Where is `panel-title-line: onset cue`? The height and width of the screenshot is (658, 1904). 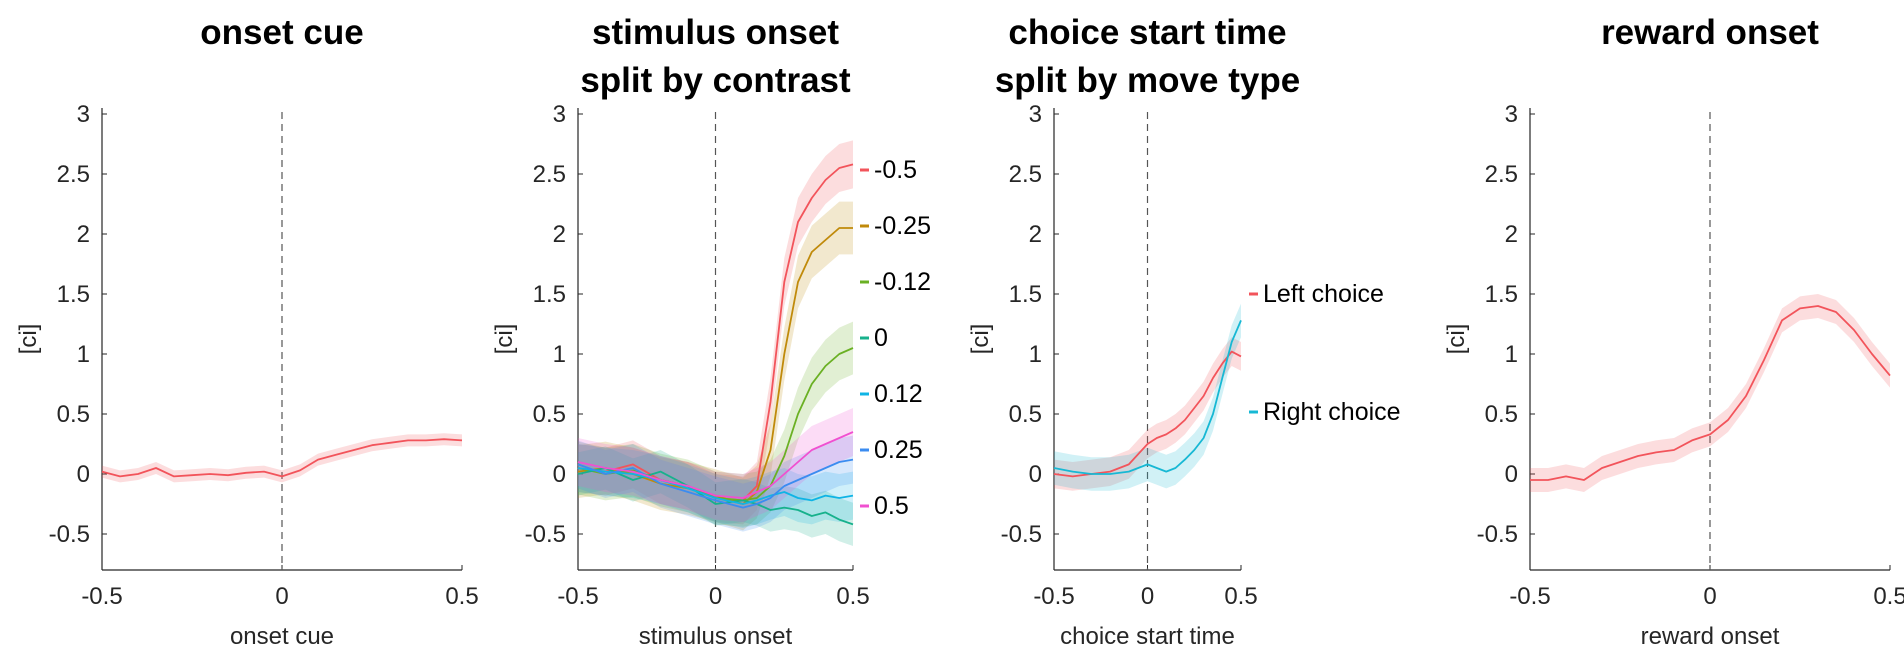 panel-title-line: onset cue is located at coordinates (281, 32).